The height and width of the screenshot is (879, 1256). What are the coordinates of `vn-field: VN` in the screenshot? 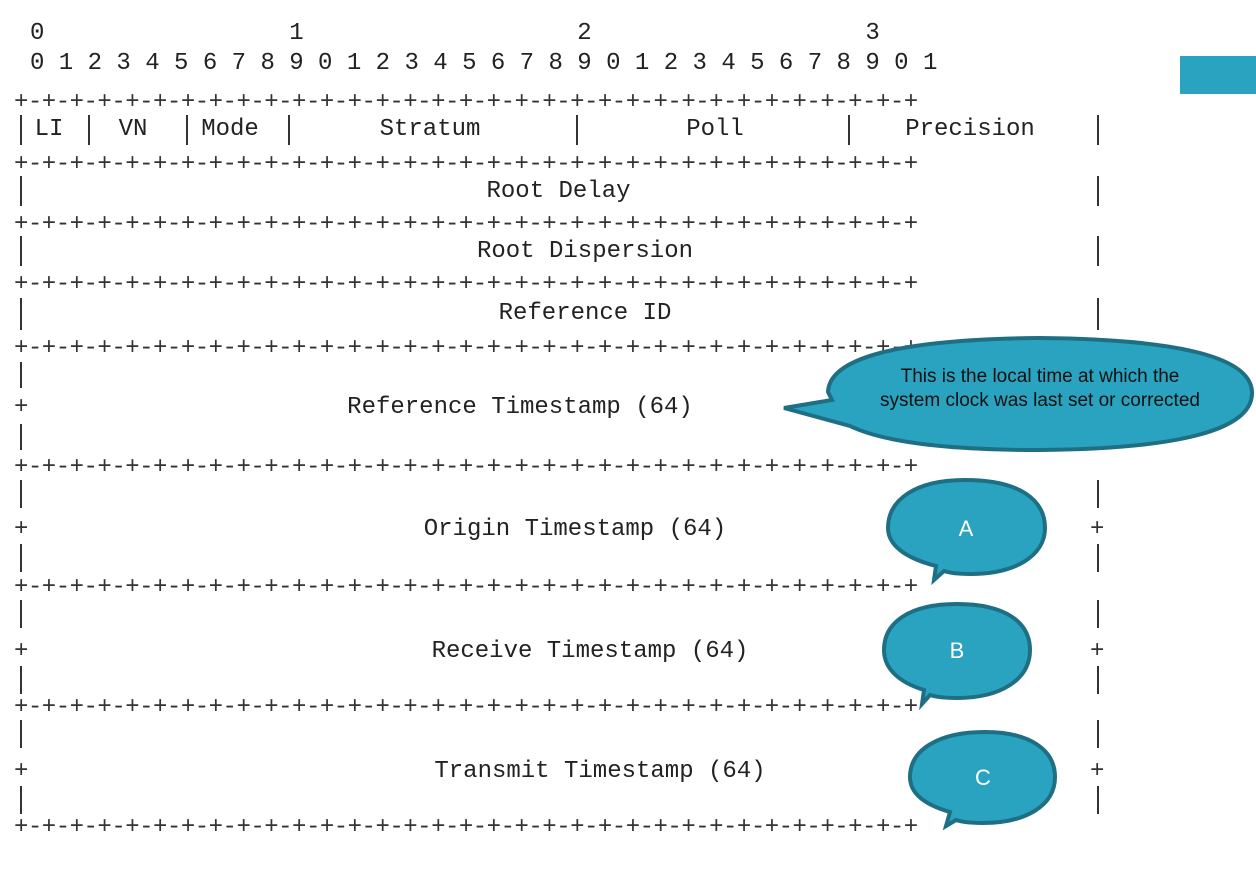 It's located at (133, 129).